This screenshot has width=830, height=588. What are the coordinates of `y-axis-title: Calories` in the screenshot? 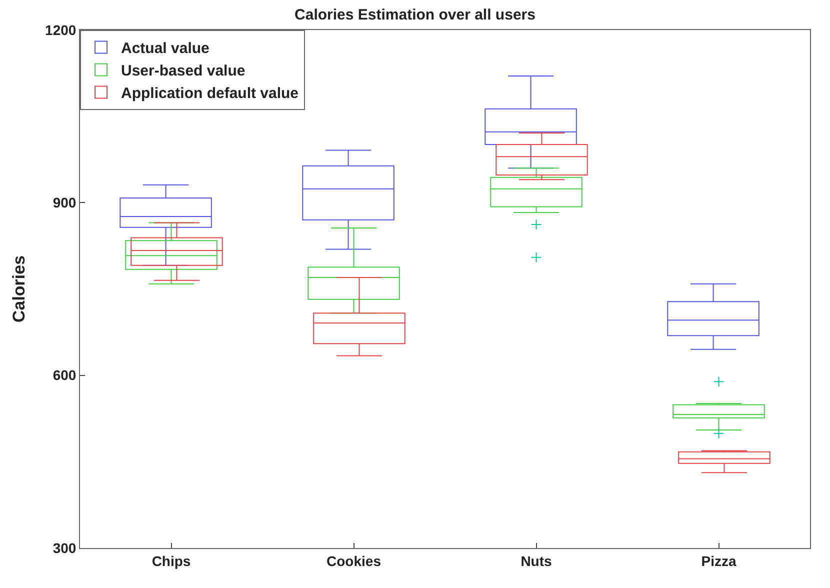 It's located at (19, 289).